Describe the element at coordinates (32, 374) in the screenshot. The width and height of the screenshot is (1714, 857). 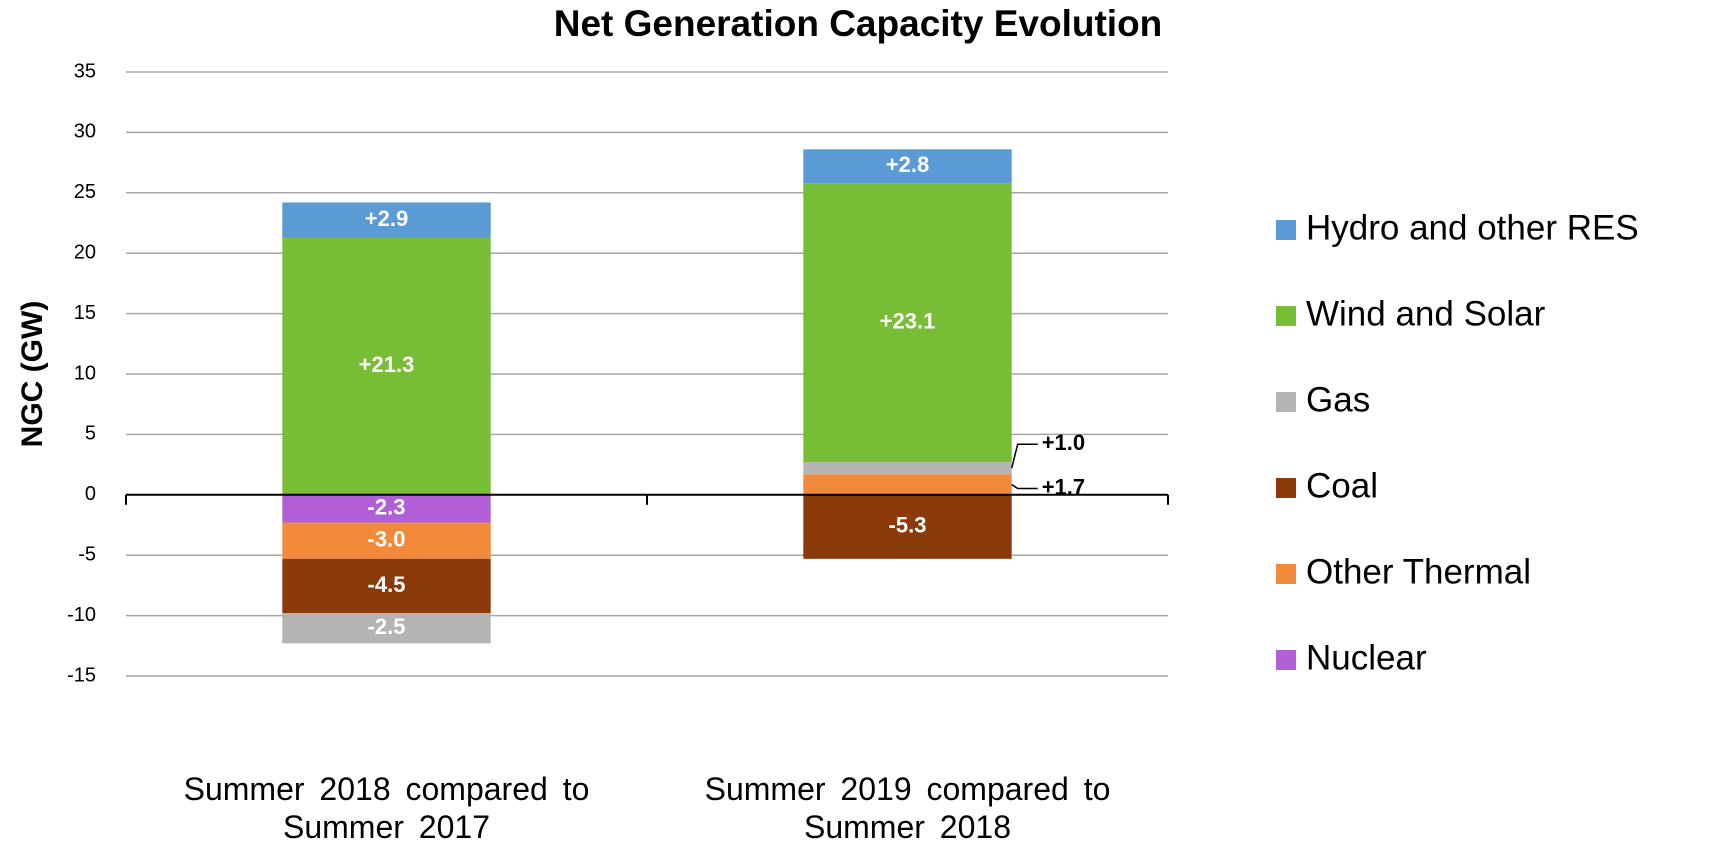
I see `y-axis-label: NGC (GW)` at that location.